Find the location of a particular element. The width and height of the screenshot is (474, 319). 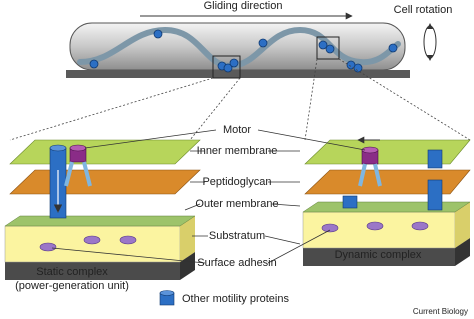

dynamic-complex-label: Dynamic complex is located at coordinates (378, 255).